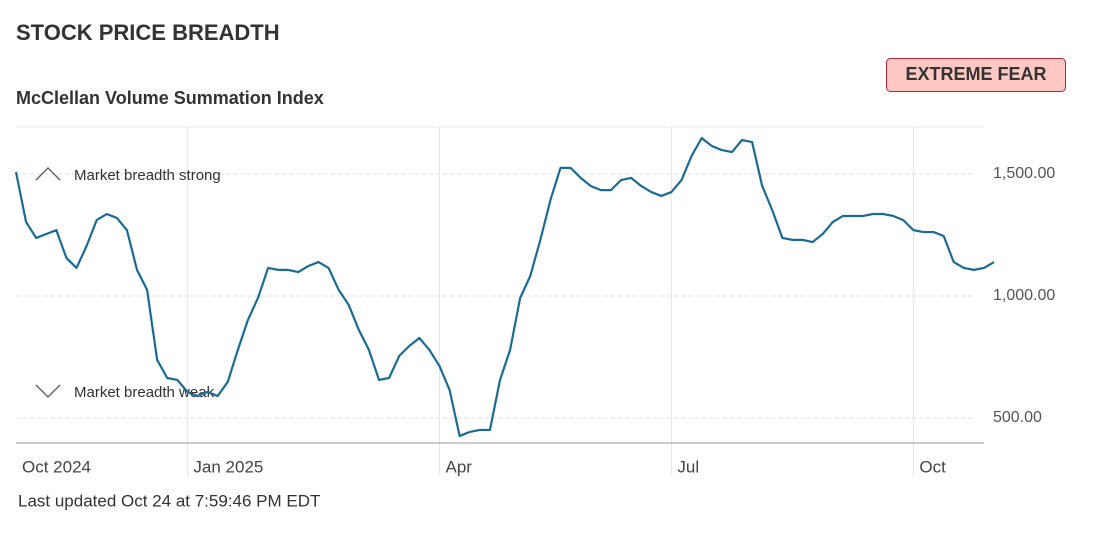 This screenshot has width=1111, height=537. Describe the element at coordinates (170, 98) in the screenshot. I see `chart-subtitle: McClellan Volume Summation Index` at that location.